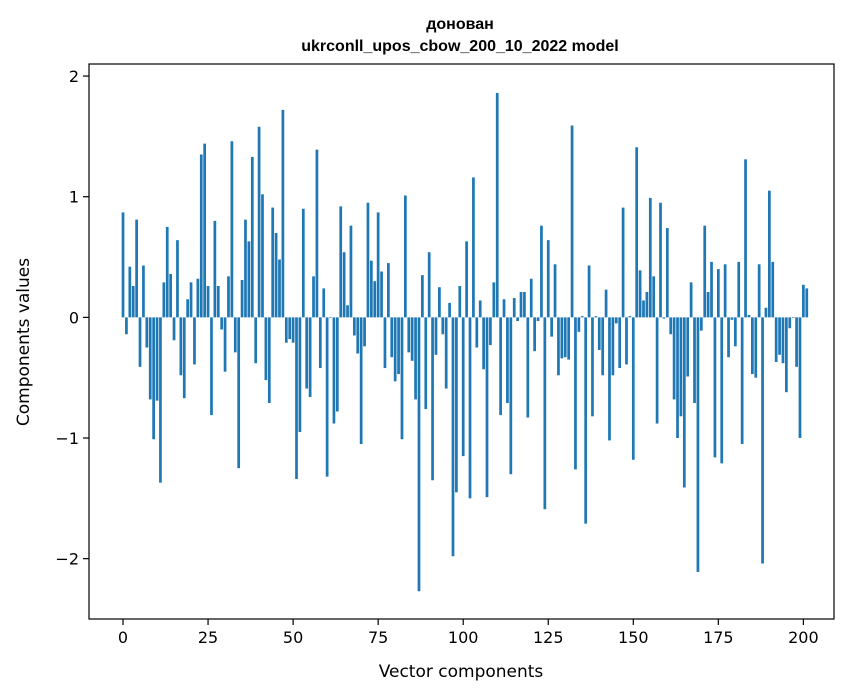 This screenshot has width=847, height=696. Describe the element at coordinates (718, 637) in the screenshot. I see `x-tick-label: 175` at that location.